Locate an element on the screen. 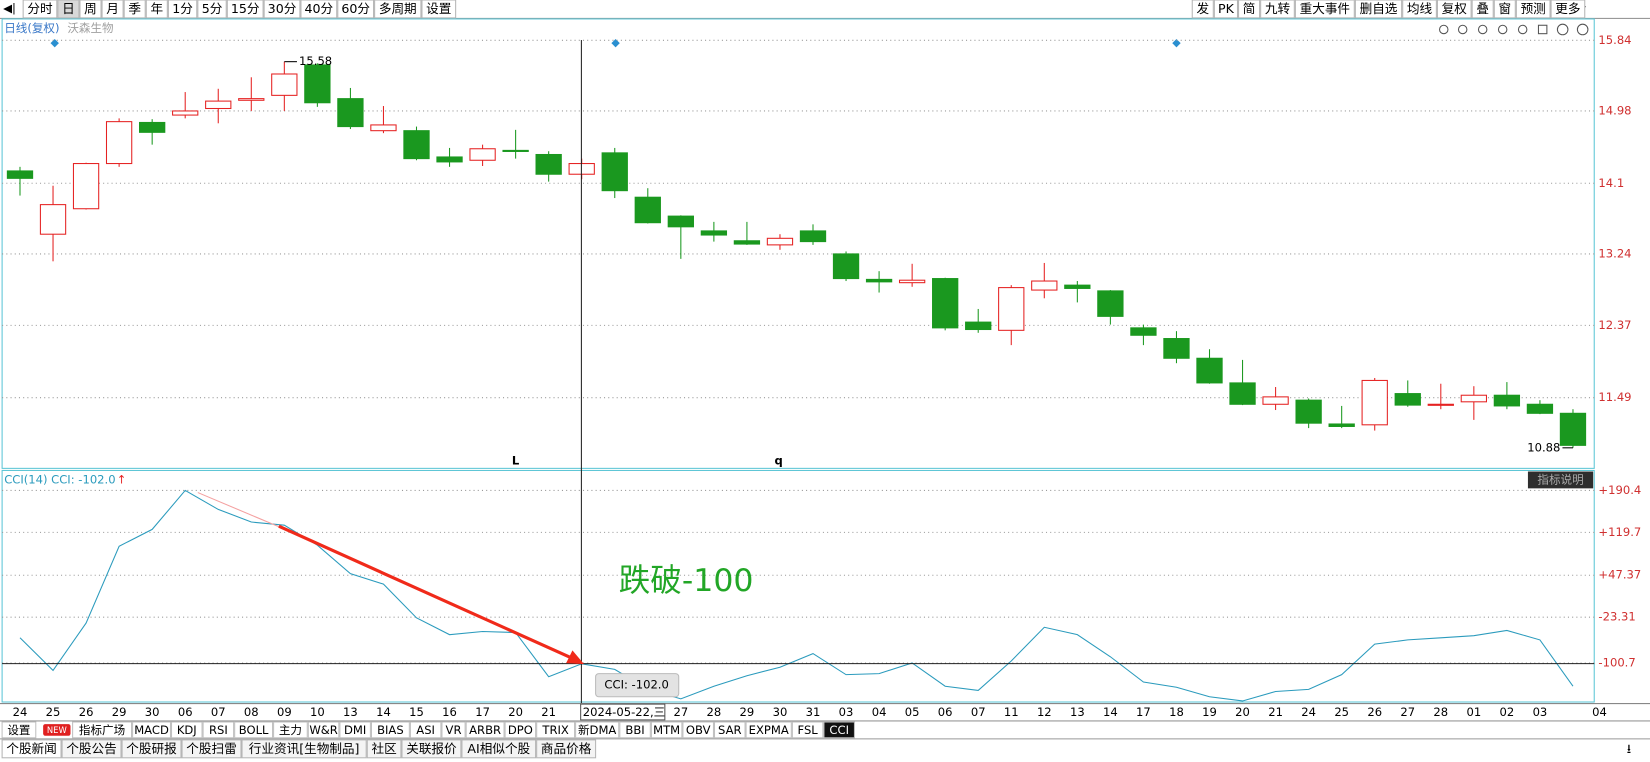  info-tab-label: 个股扫雷 is located at coordinates (211, 748).